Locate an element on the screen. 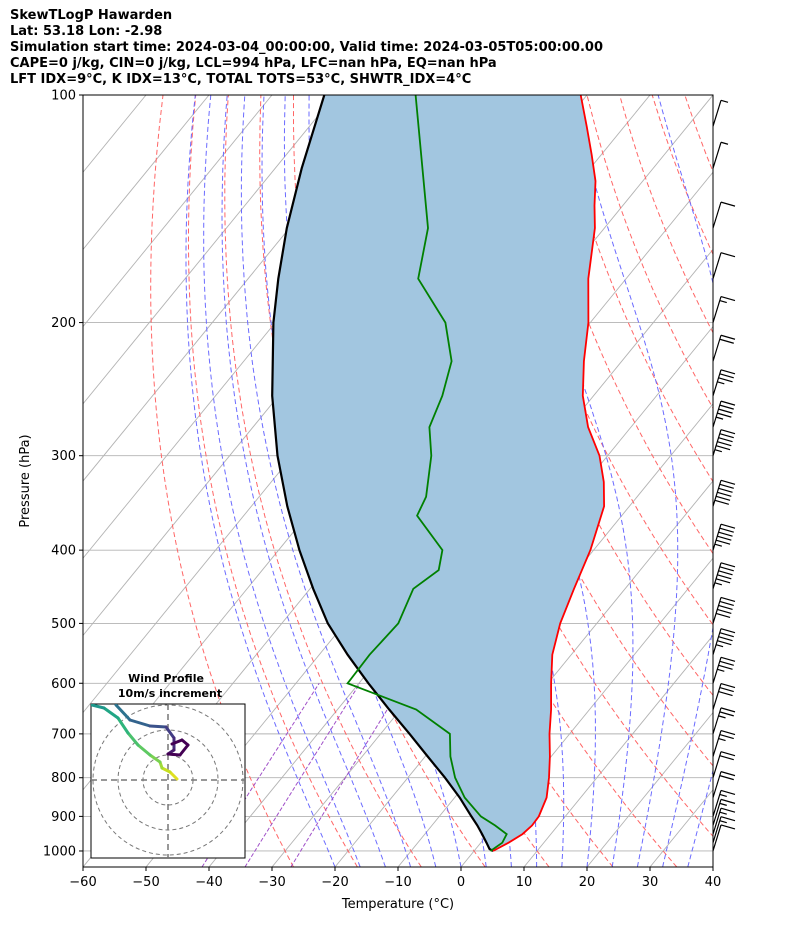 The image size is (794, 937). y-axis: 1000 900 800 700 600 500 400 300 200 100 is located at coordinates (63, 474).